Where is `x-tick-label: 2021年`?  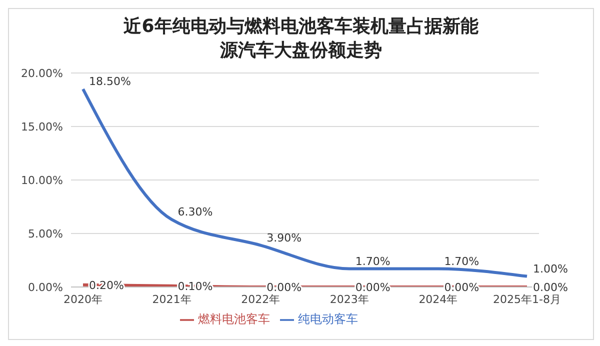
x-tick-label: 2021年 is located at coordinates (172, 299).